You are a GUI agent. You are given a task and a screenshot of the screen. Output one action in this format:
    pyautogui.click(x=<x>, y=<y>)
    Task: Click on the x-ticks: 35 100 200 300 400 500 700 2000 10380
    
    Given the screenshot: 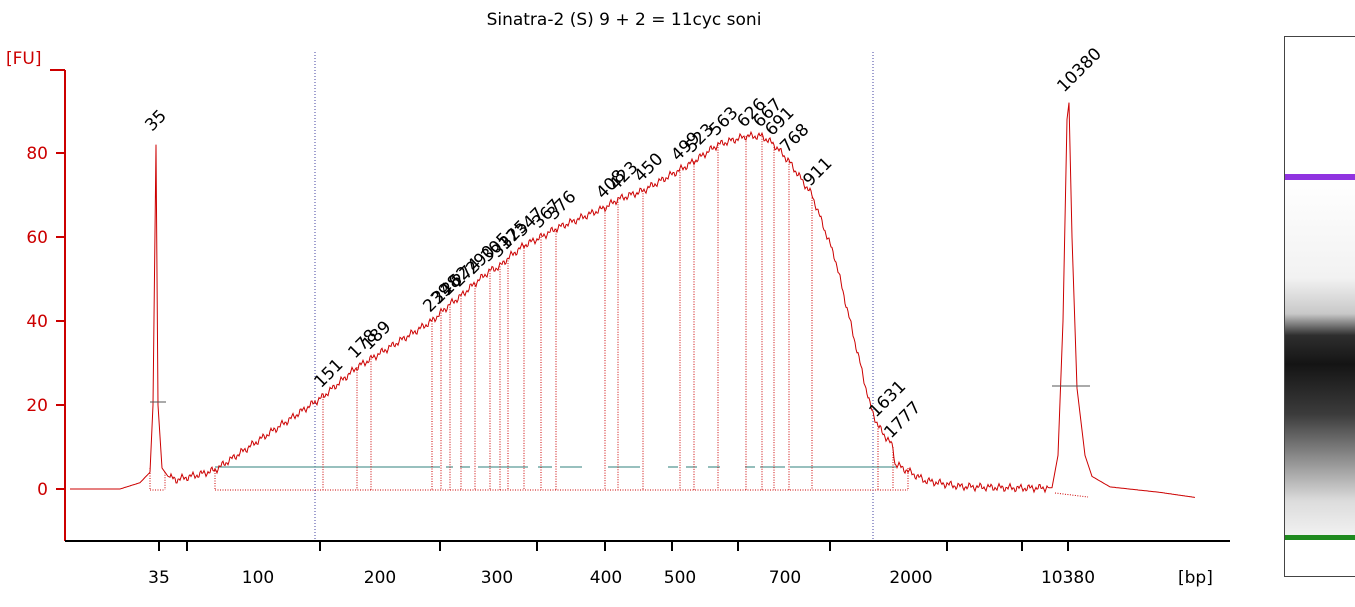 What is the action you would take?
    pyautogui.click(x=621, y=564)
    